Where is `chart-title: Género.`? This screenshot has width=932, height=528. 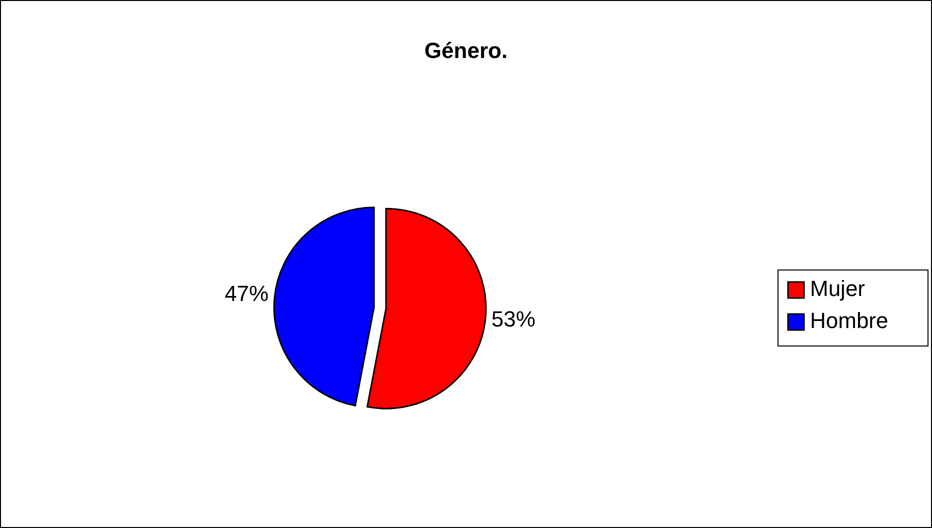
chart-title: Género. is located at coordinates (466, 50).